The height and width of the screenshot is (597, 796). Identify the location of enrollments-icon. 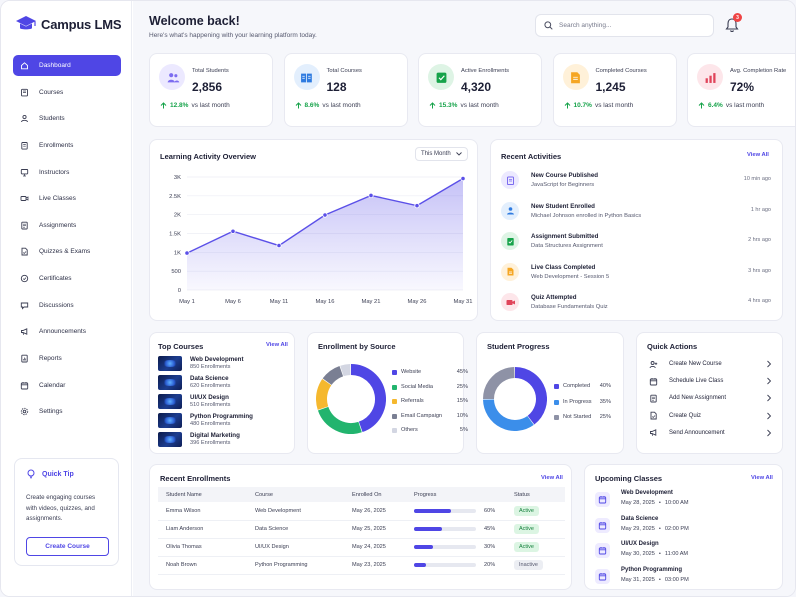
(441, 77).